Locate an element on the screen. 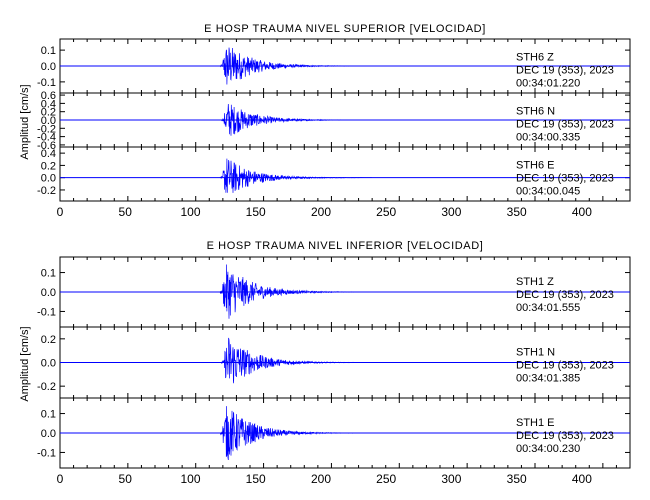 The width and height of the screenshot is (650, 500). station-component-label: STH6 N is located at coordinates (535, 112).